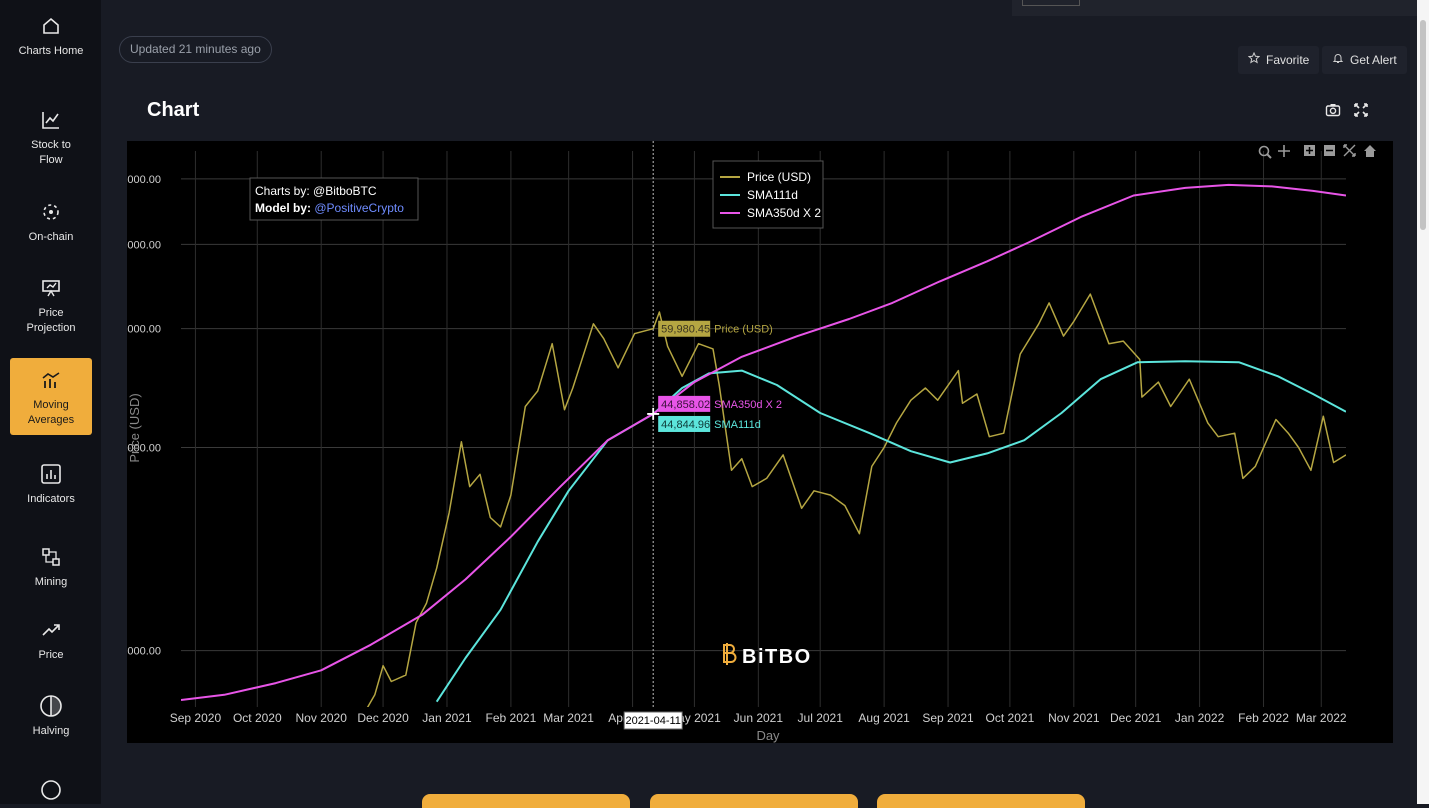 This screenshot has width=1429, height=808. I want to click on circle-icon, so click(51, 790).